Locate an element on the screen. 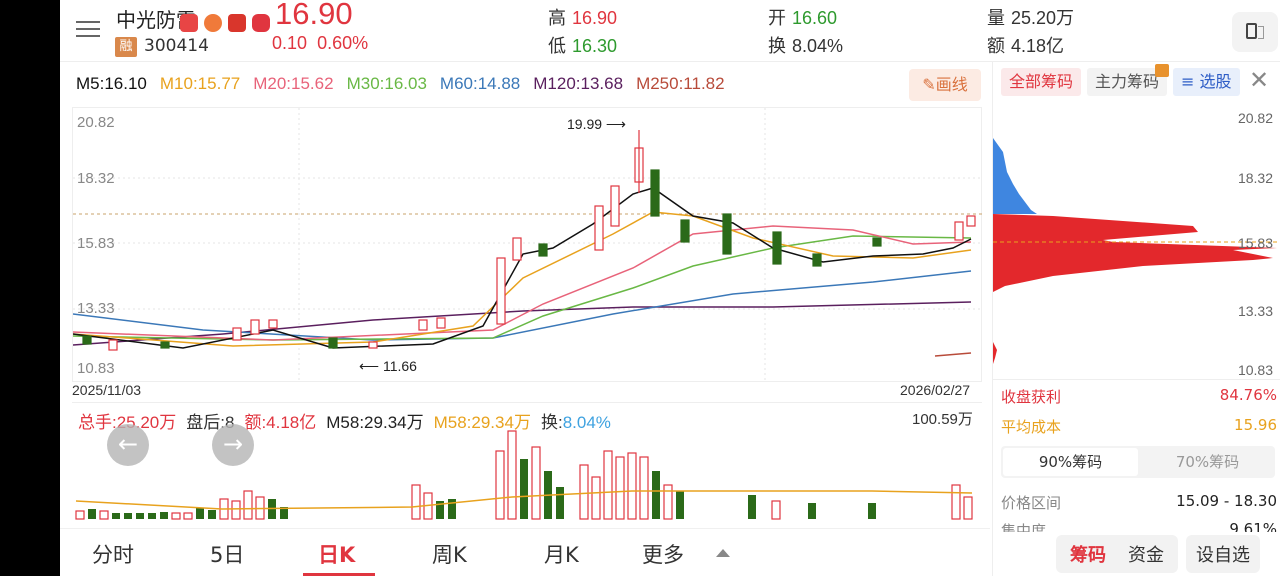 Image resolution: width=1280 pixels, height=576 pixels. price-range-row: 价格区间 15.09 - 18.30 is located at coordinates (1139, 502).